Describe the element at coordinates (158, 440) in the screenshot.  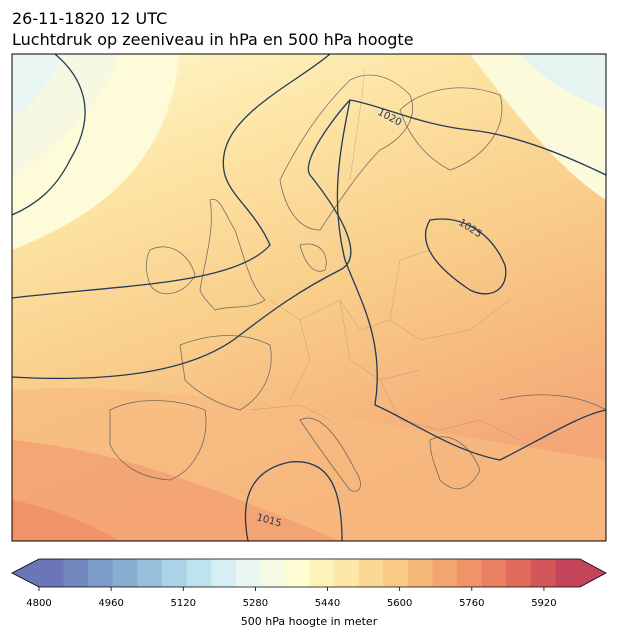
I see `iberian-peninsula` at that location.